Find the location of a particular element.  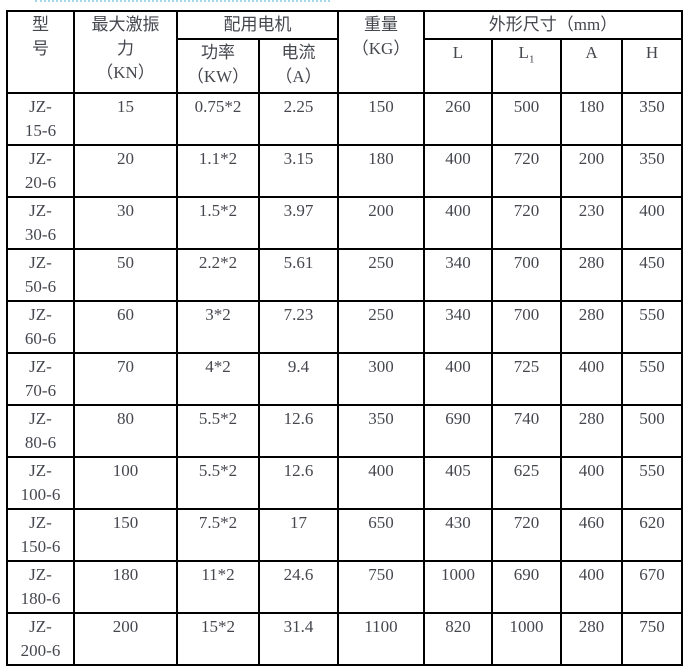

header-dim-l1-subscript: 1 is located at coordinates (531, 59).